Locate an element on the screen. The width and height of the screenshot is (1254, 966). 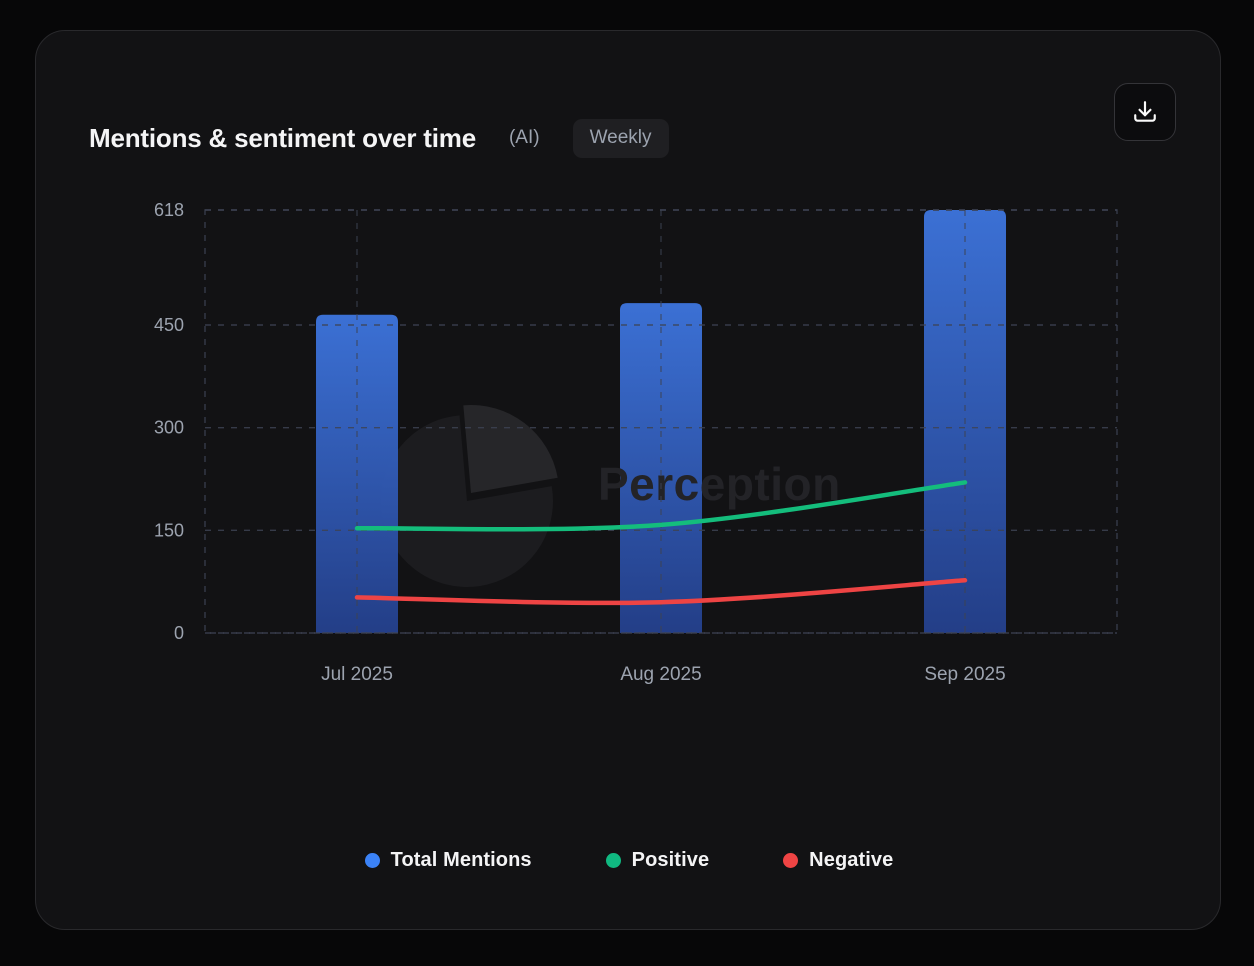
period-select: Weekly is located at coordinates (620, 138).